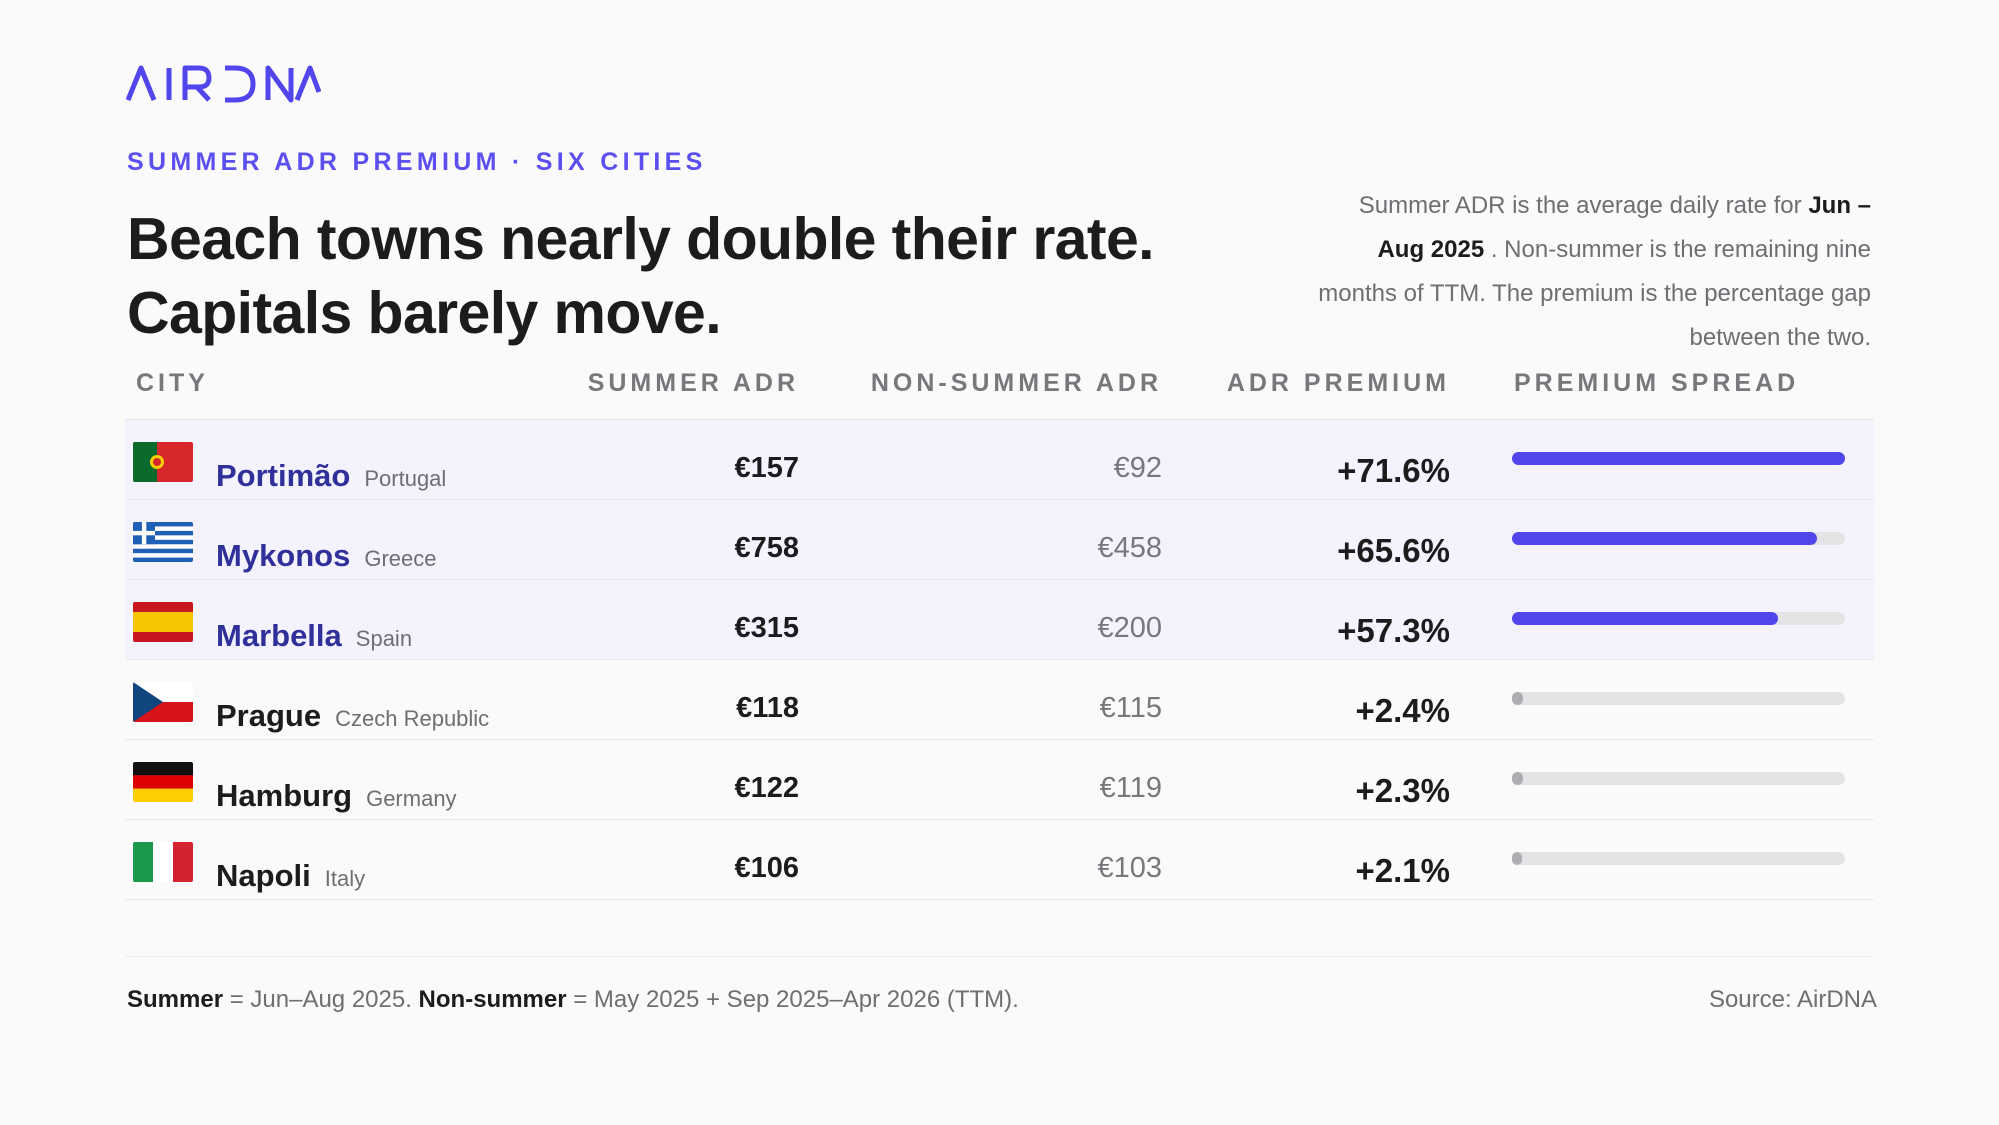  Describe the element at coordinates (175, 999) in the screenshot. I see `footnote-summer-label: Summer` at that location.